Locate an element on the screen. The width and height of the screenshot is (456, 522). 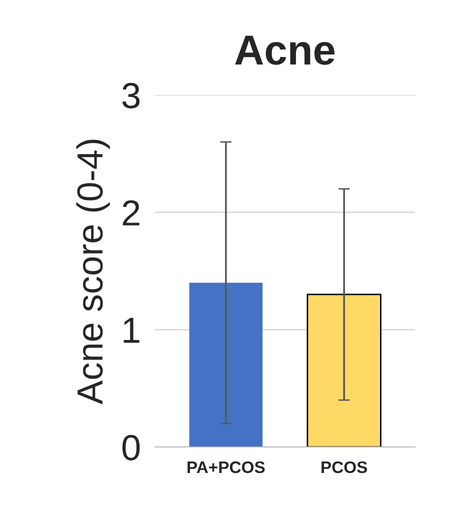
y-tick-label: 3 is located at coordinates (131, 95).